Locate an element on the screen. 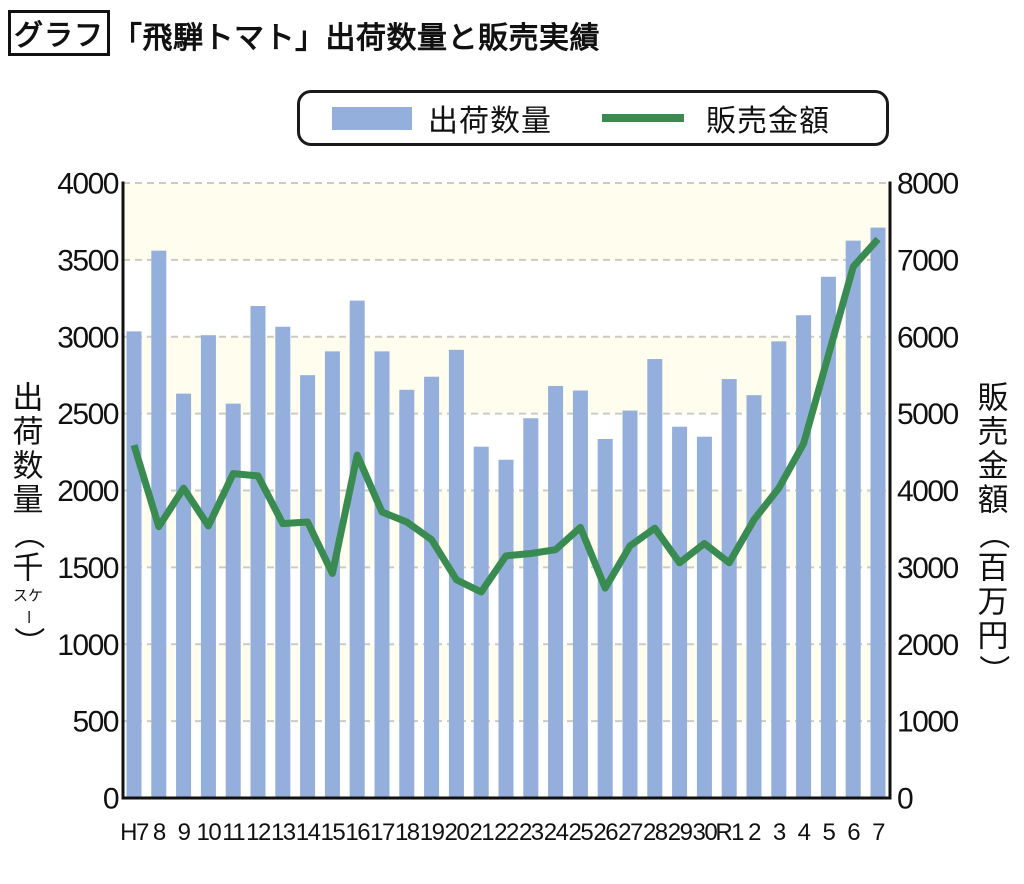 This screenshot has height=884, width=1024. axis-title-char: 円 is located at coordinates (993, 636).